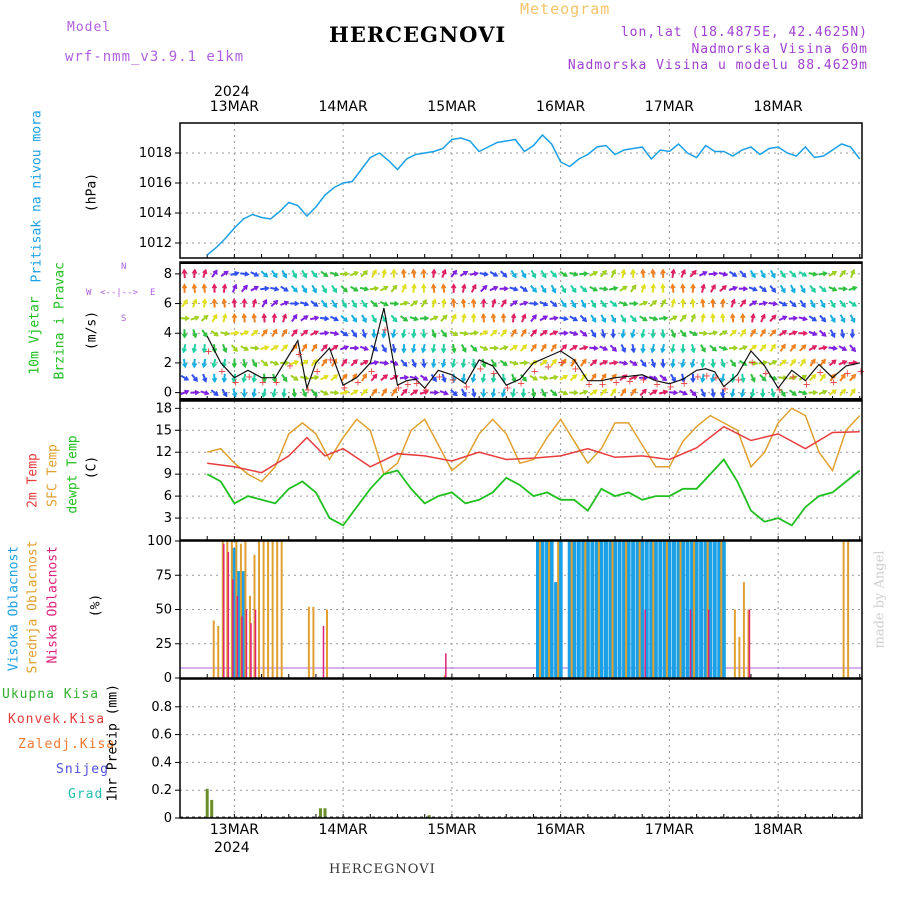  Describe the element at coordinates (343, 830) in the screenshot. I see `day-label-bottom: 14MAR` at that location.